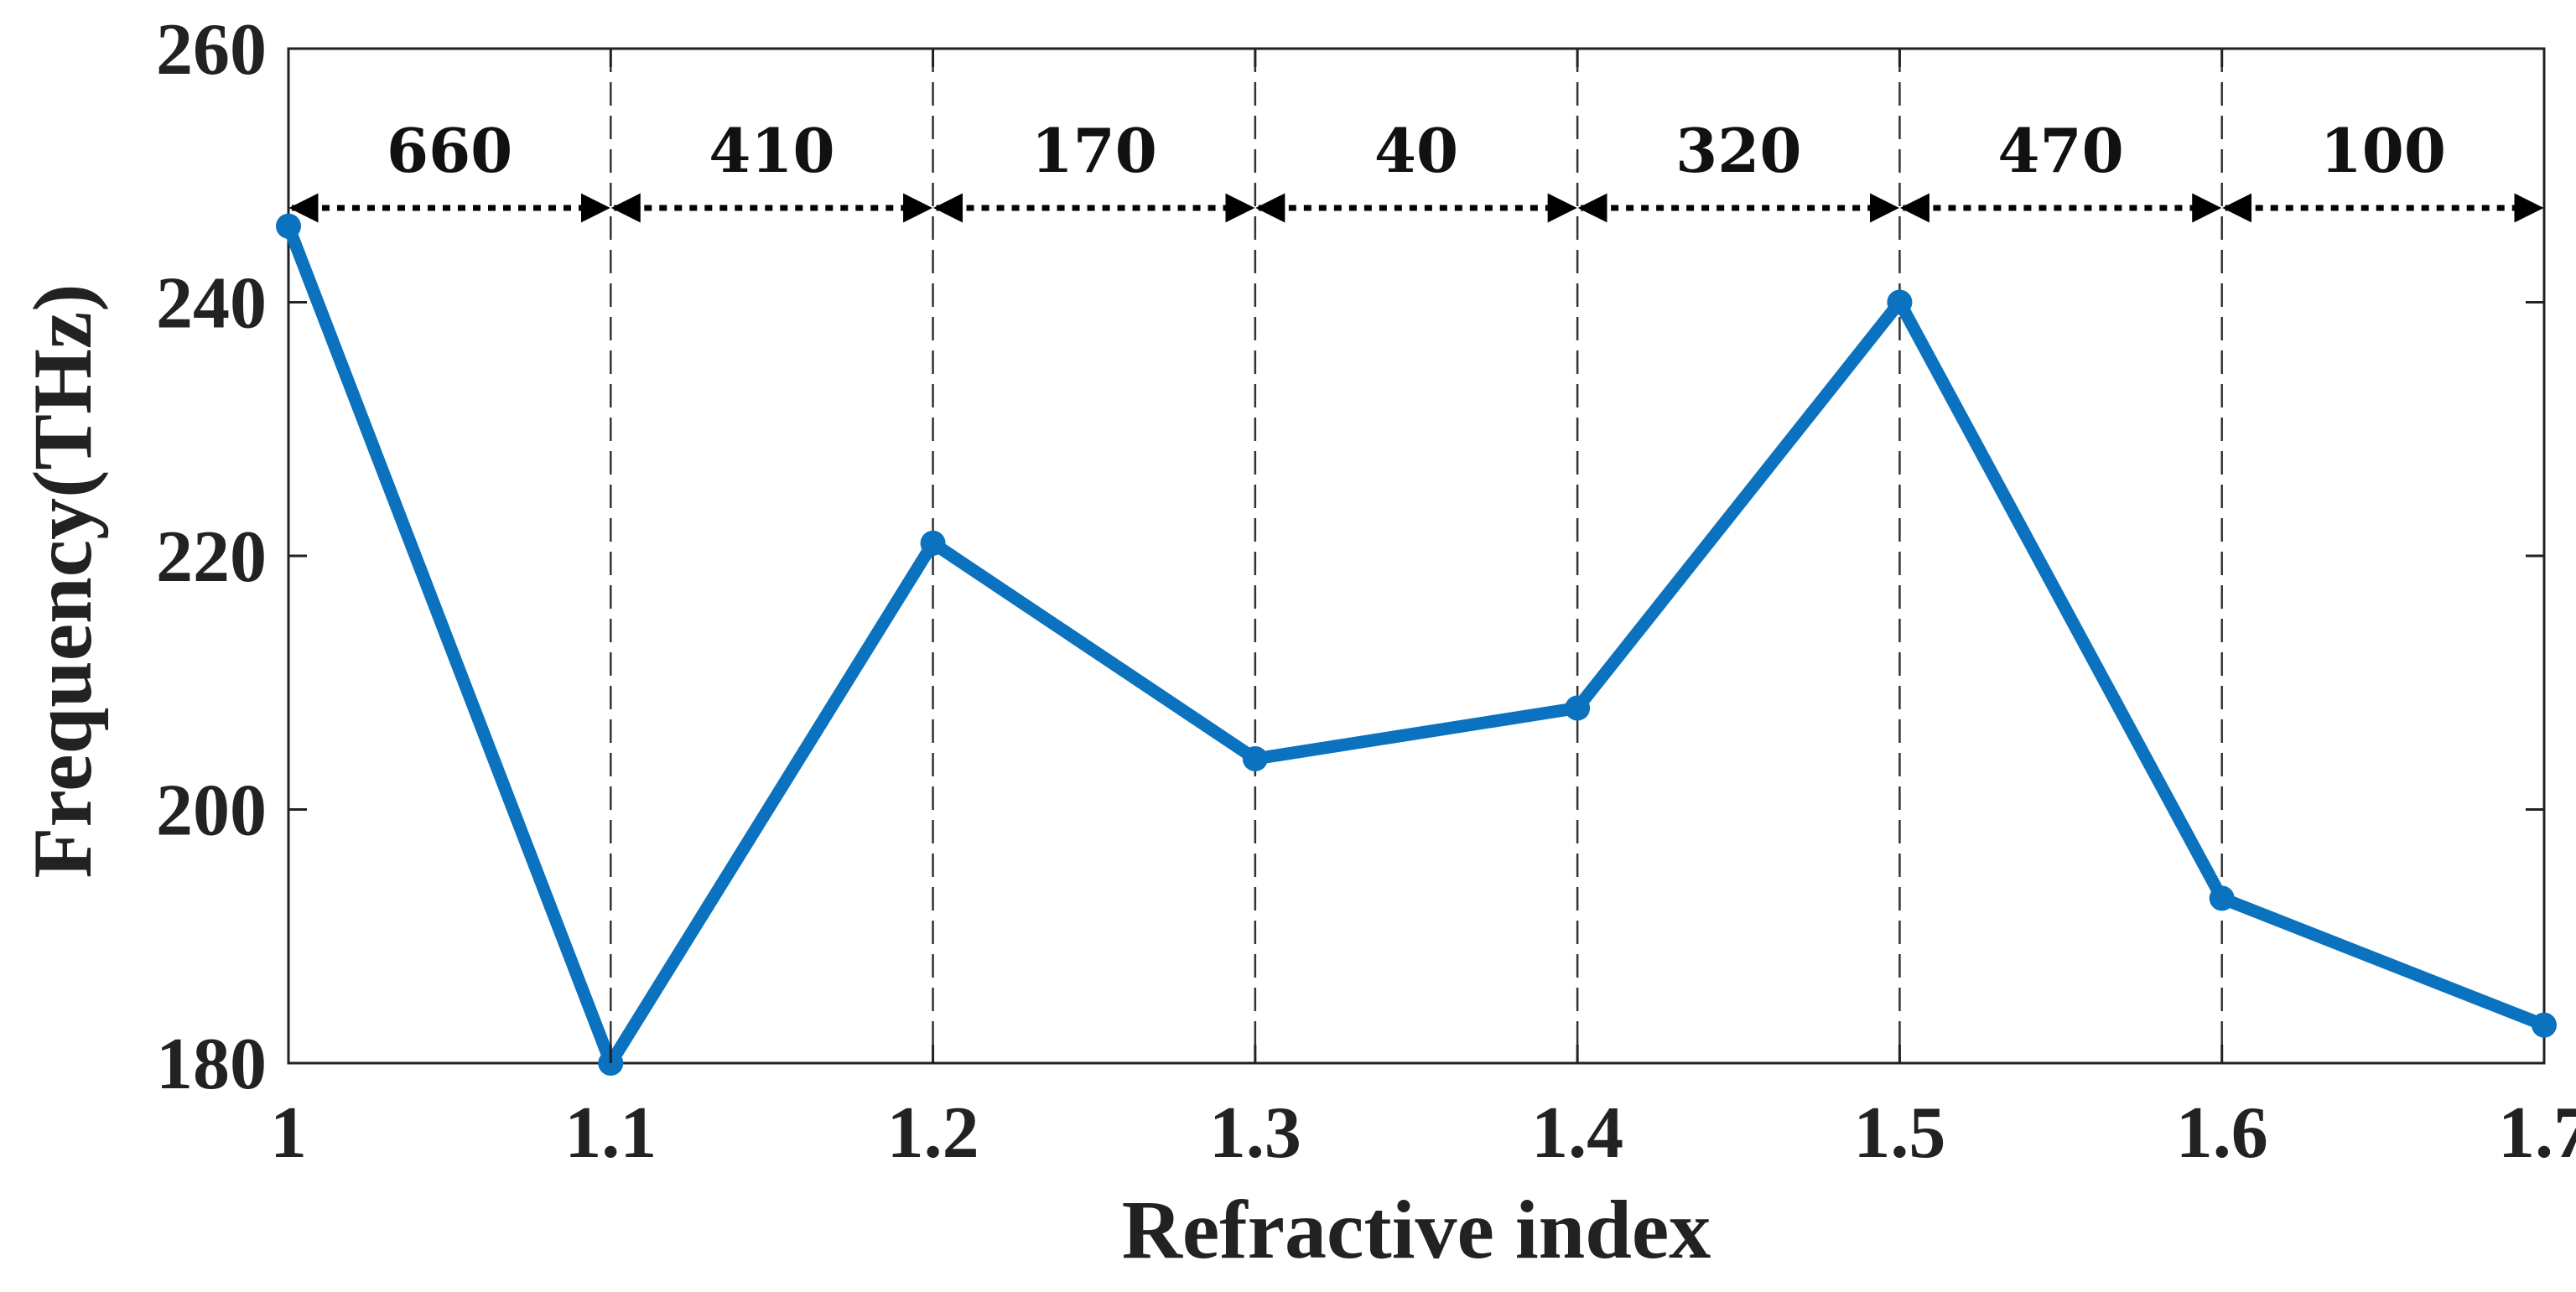  Describe the element at coordinates (449, 150) in the screenshot. I see `interval-label: 660` at that location.